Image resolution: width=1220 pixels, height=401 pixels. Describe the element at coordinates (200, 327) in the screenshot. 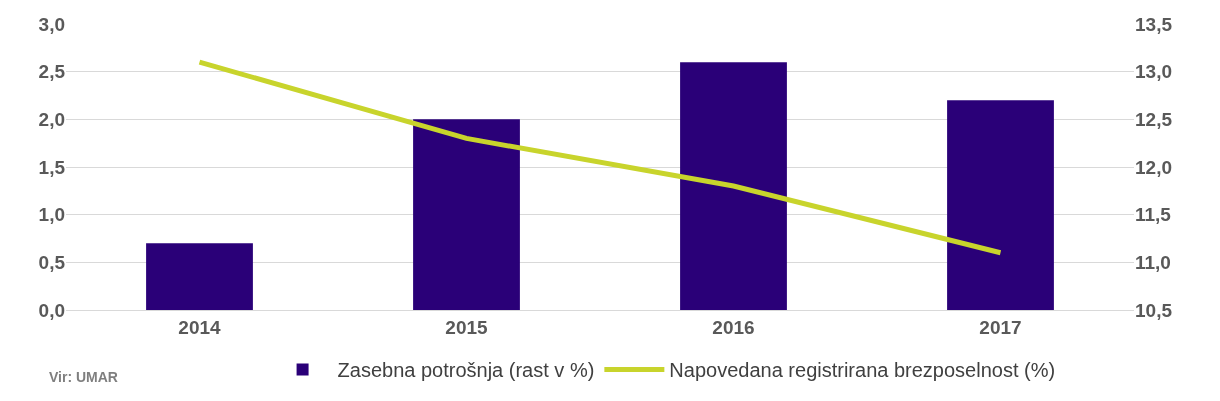

I see `x-tick-label: 2014` at that location.